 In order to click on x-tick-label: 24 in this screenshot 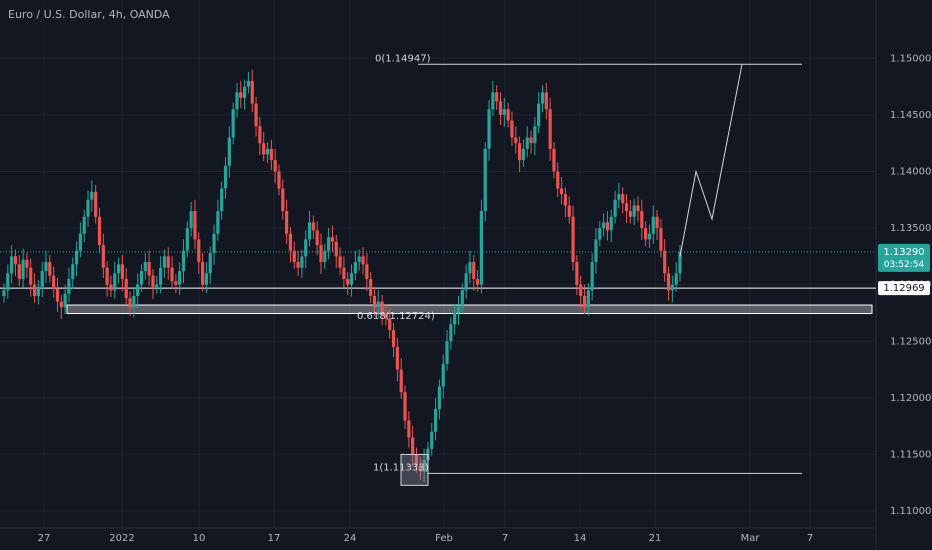, I will do `click(350, 538)`.